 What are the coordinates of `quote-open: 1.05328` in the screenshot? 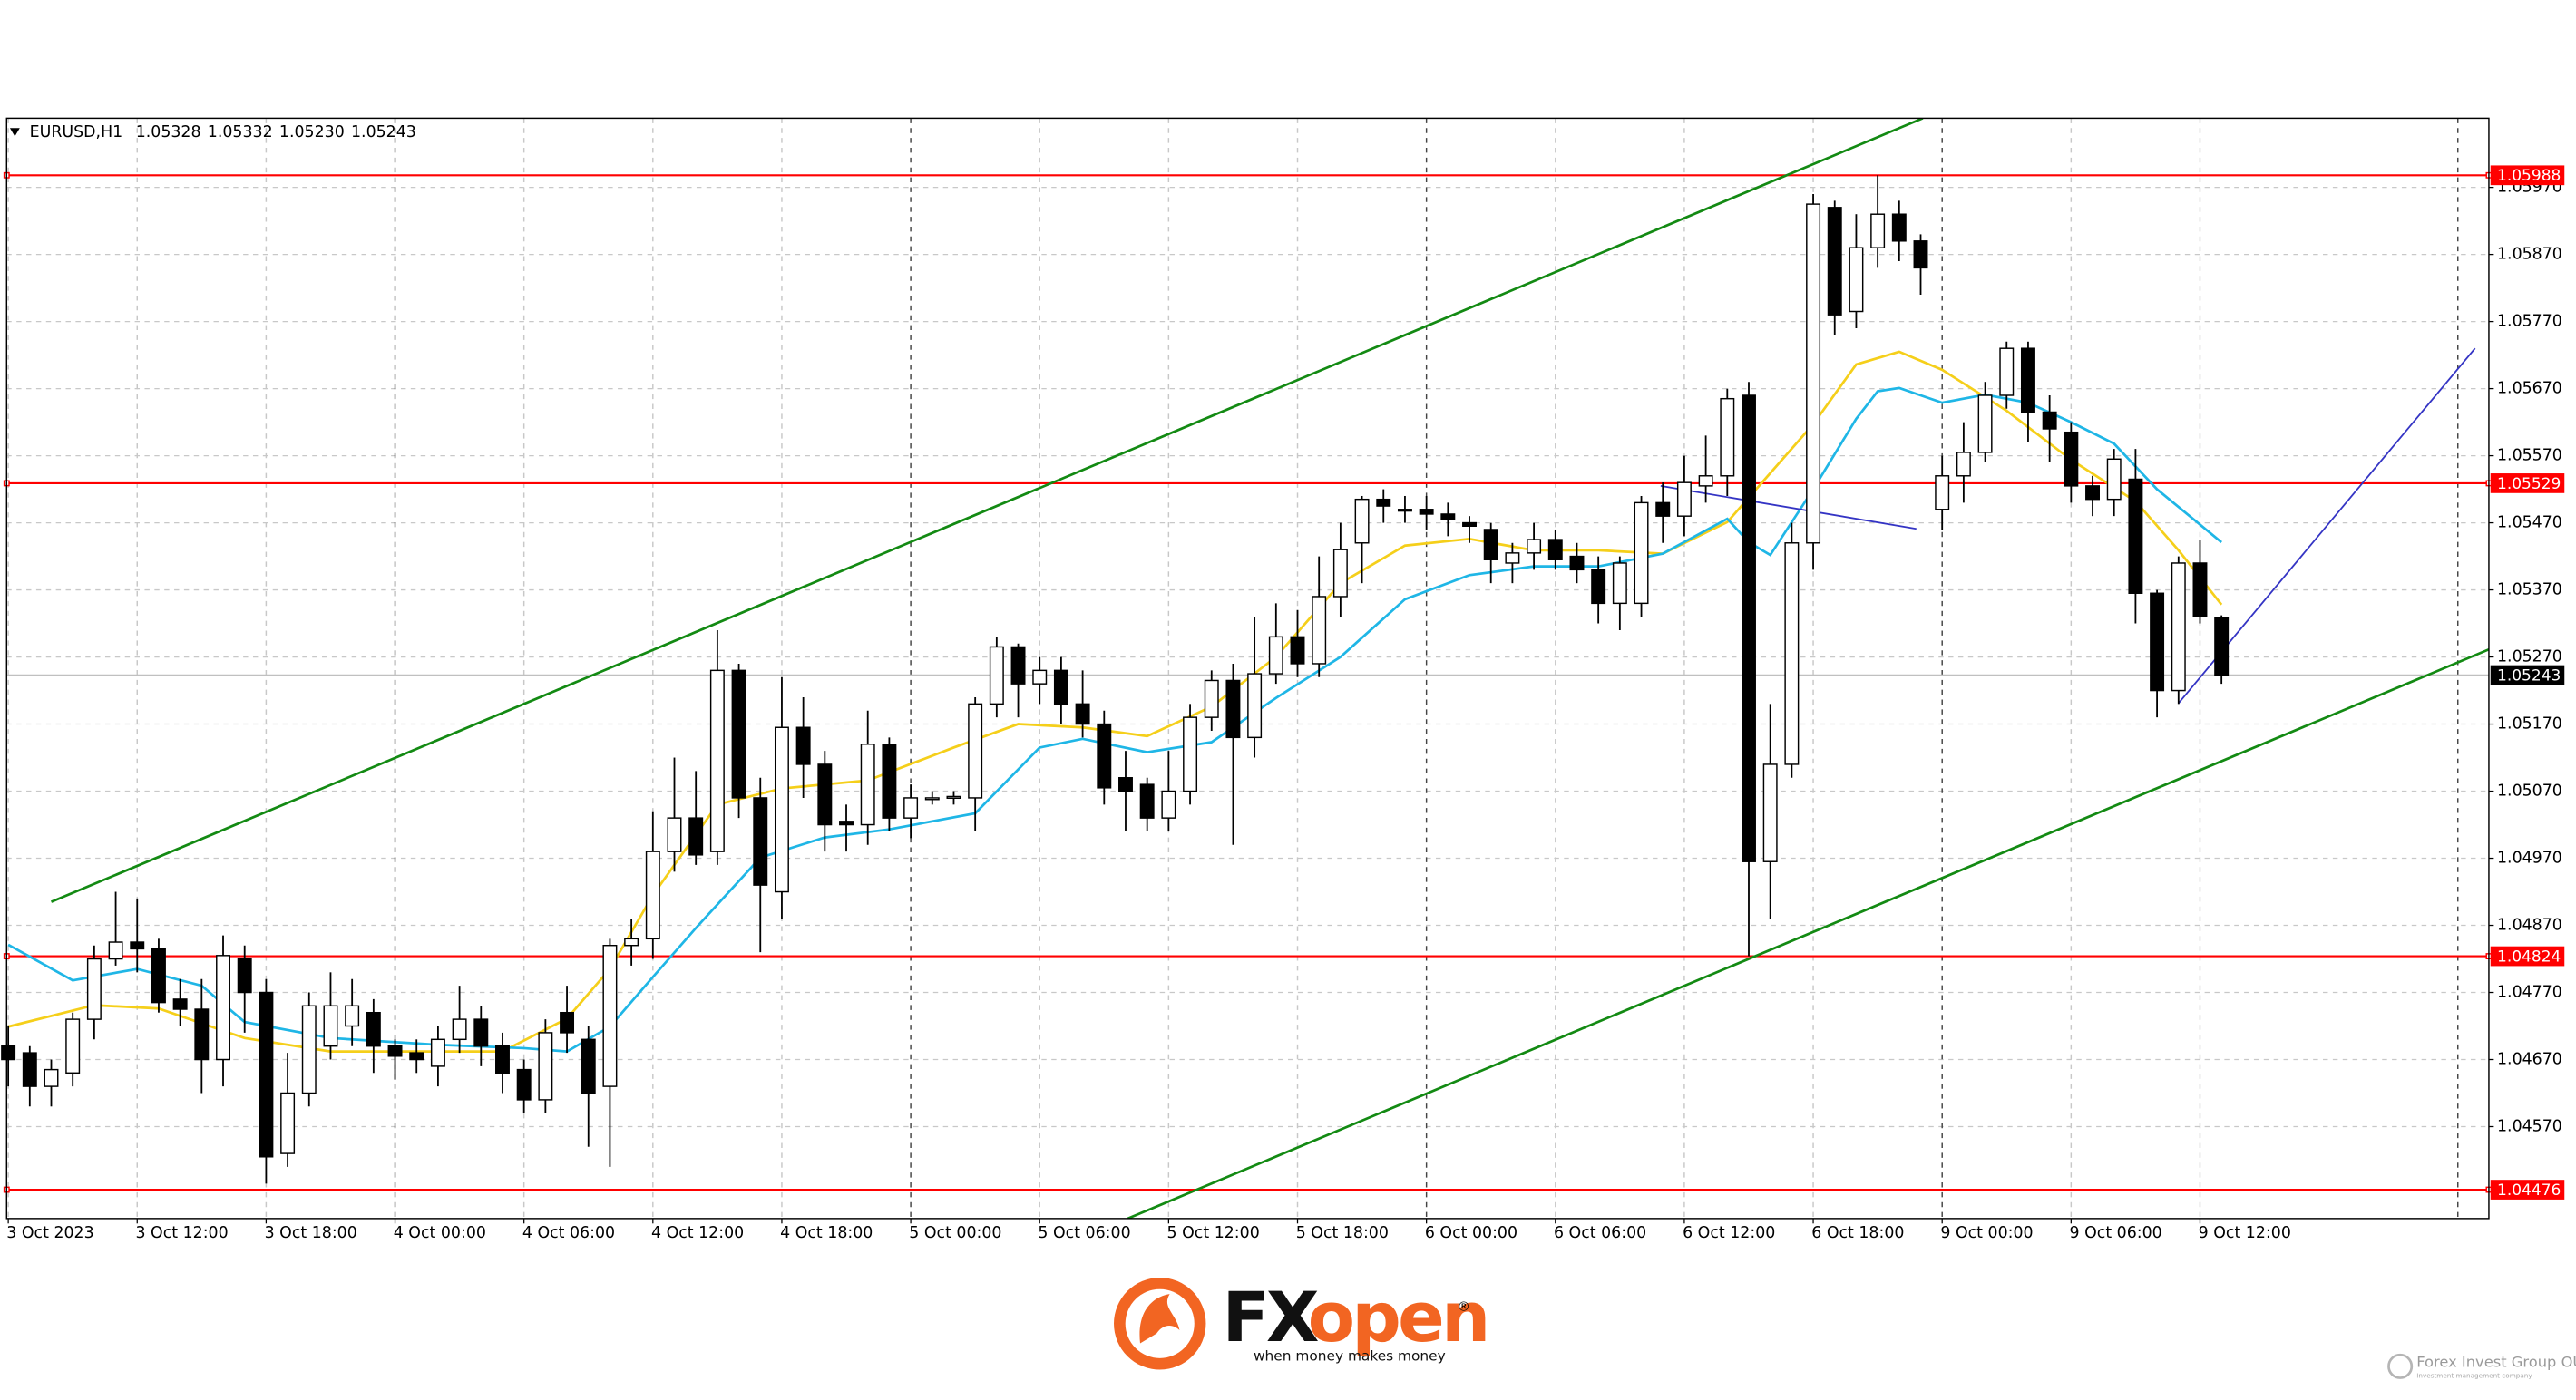 It's located at (168, 132).